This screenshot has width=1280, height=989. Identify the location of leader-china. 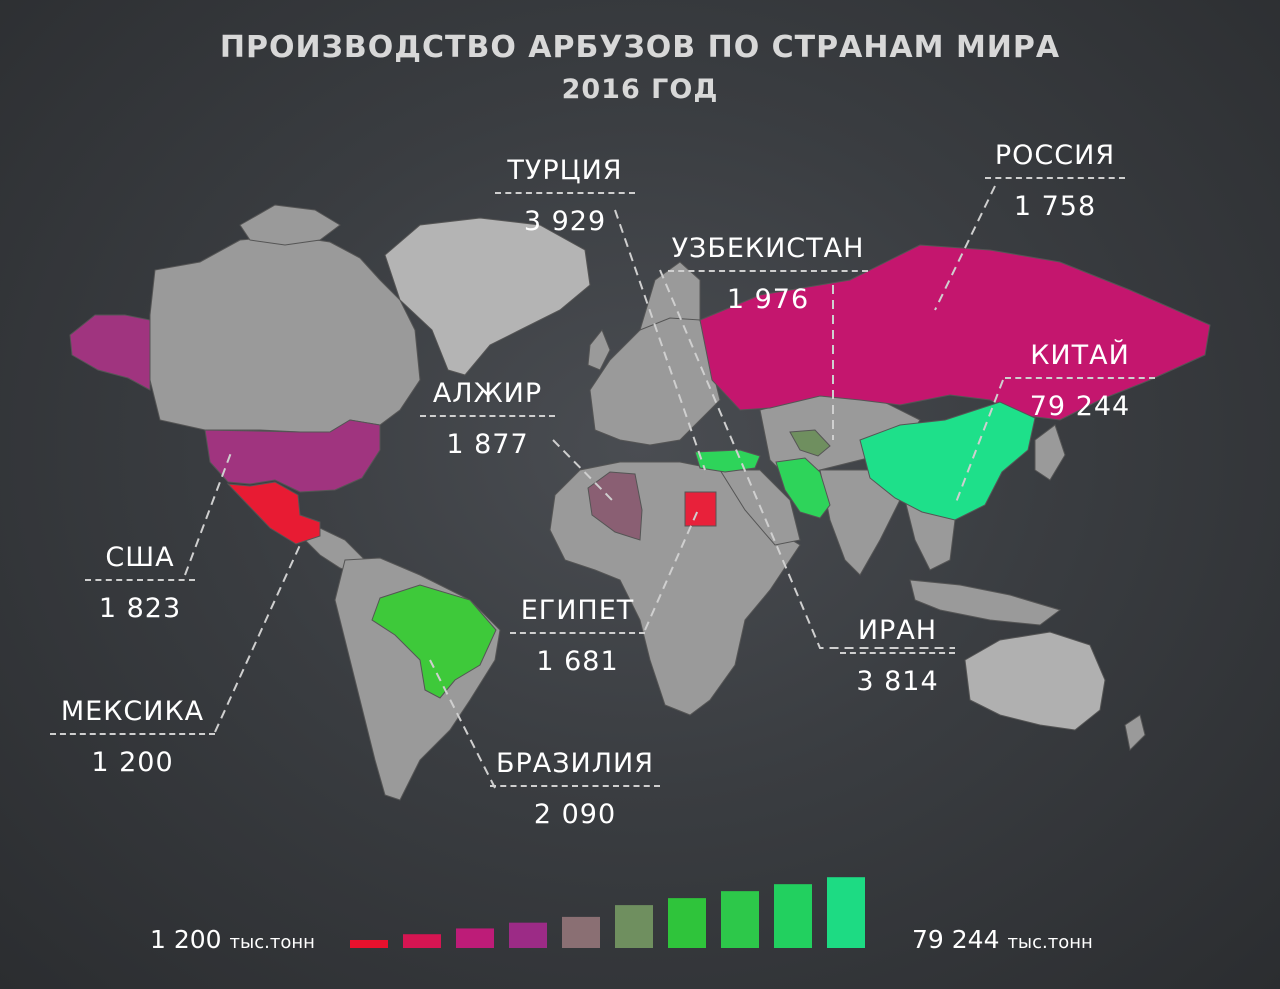
(979, 442).